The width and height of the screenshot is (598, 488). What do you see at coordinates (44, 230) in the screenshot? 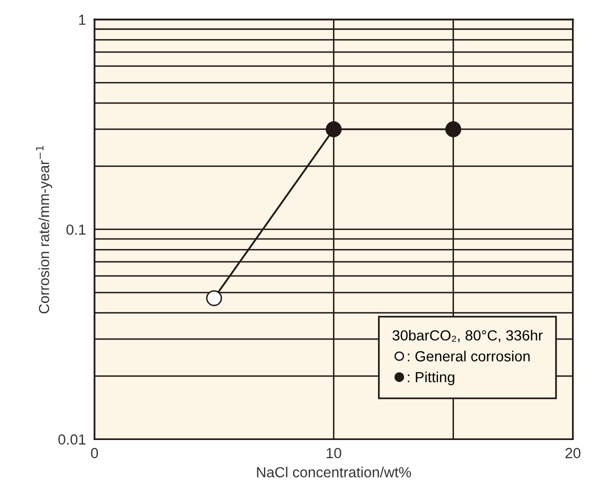
I see `y-axis-title: Corrosion rate/mm-year$^{−1}$` at bounding box center [44, 230].